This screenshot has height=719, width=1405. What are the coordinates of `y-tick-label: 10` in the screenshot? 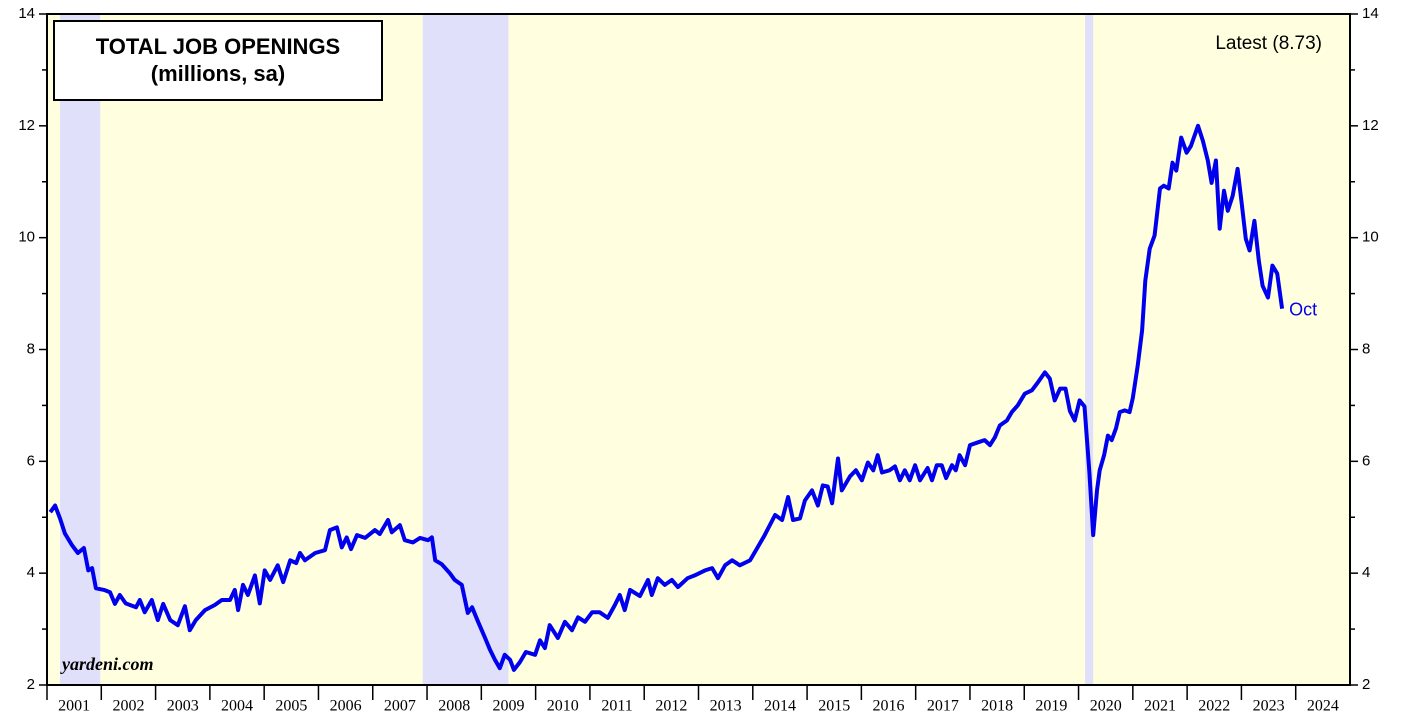 It's located at (26, 237).